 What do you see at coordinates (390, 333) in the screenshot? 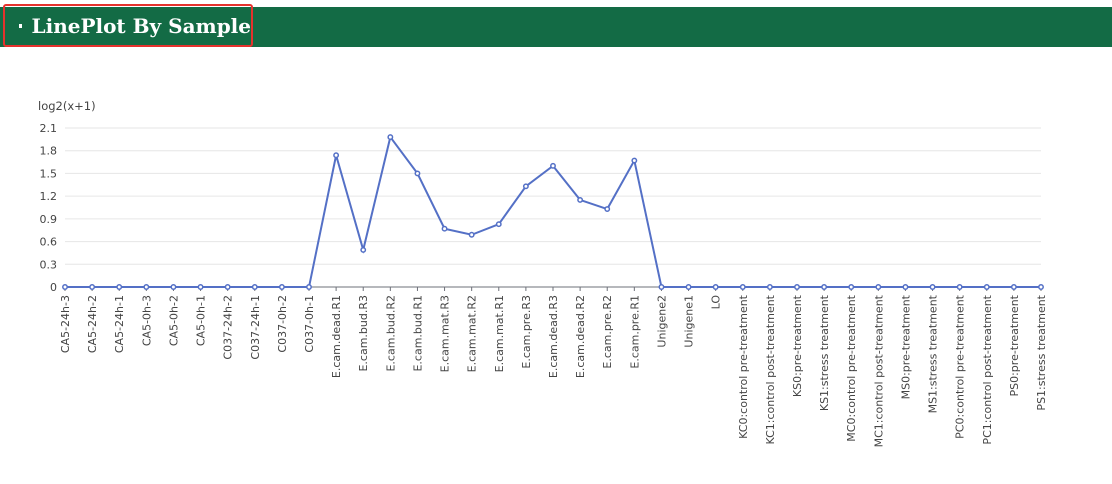
I see `x-tick-label: E.cam.bud.R2` at bounding box center [390, 333].